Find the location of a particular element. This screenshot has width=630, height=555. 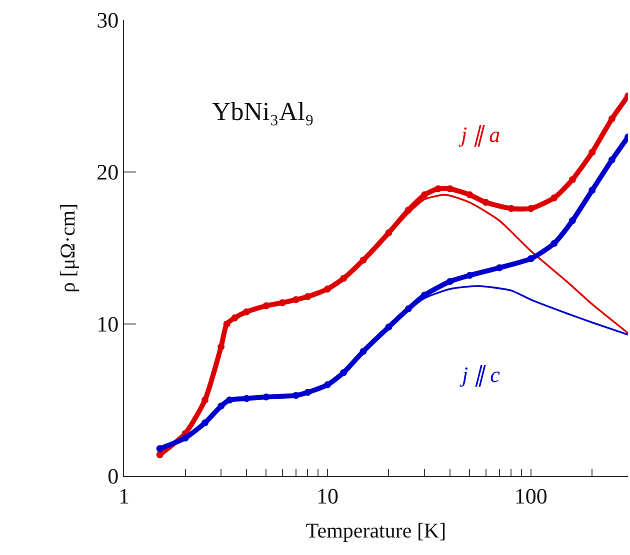

text: YbNi₃Al₉ is located at coordinates (263, 111).